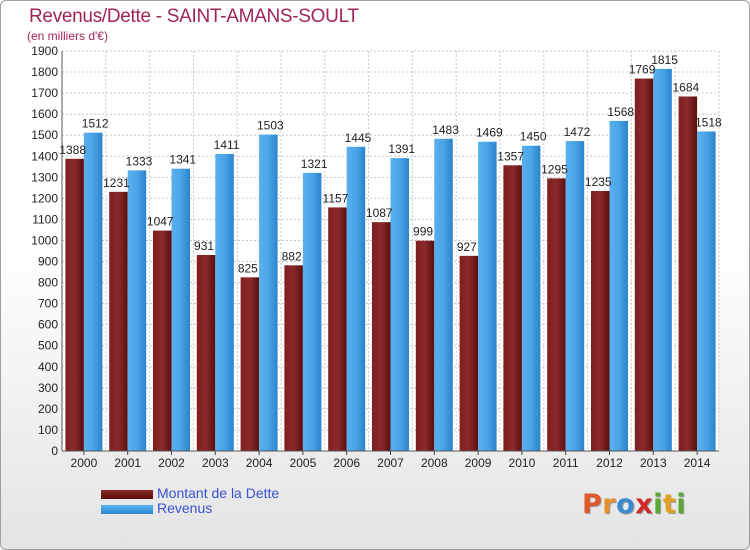 The width and height of the screenshot is (750, 550). Describe the element at coordinates (445, 130) in the screenshot. I see `data-label: 1483` at that location.